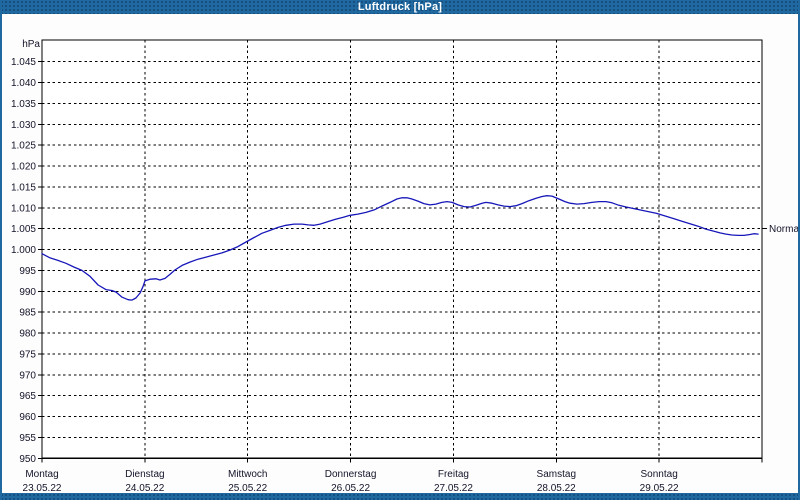  I want to click on y-axis-tick-label: 1.005, so click(23, 229).